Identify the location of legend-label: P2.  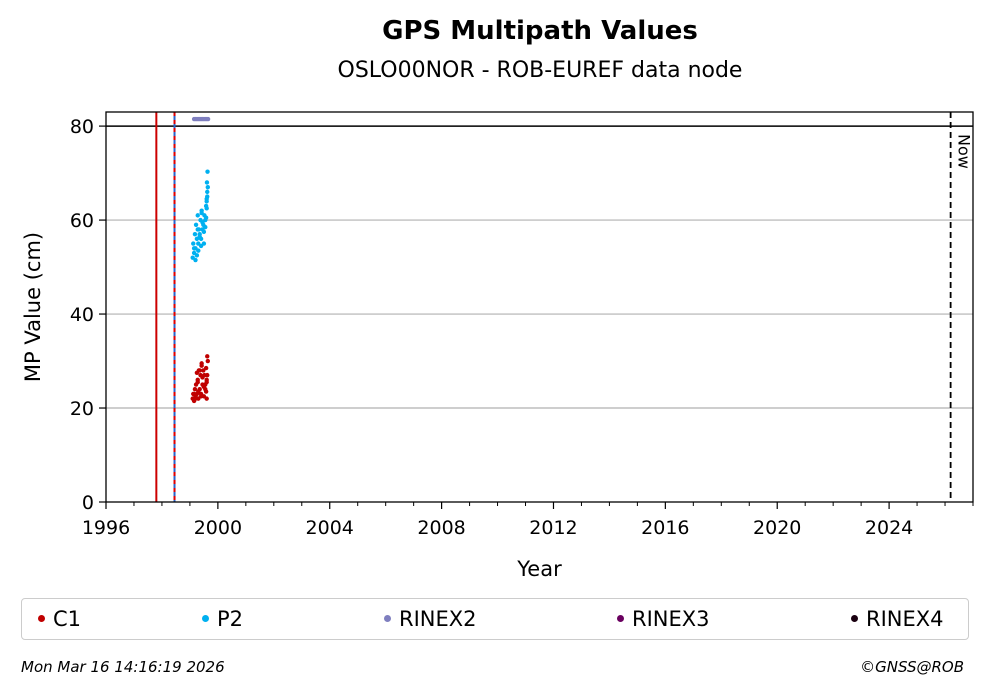
(230, 619).